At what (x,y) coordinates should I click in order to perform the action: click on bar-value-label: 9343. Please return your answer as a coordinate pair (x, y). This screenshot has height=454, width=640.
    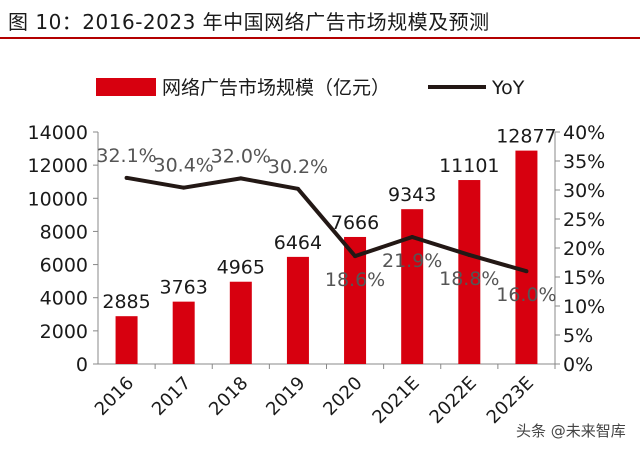
    Looking at the image, I should click on (412, 195).